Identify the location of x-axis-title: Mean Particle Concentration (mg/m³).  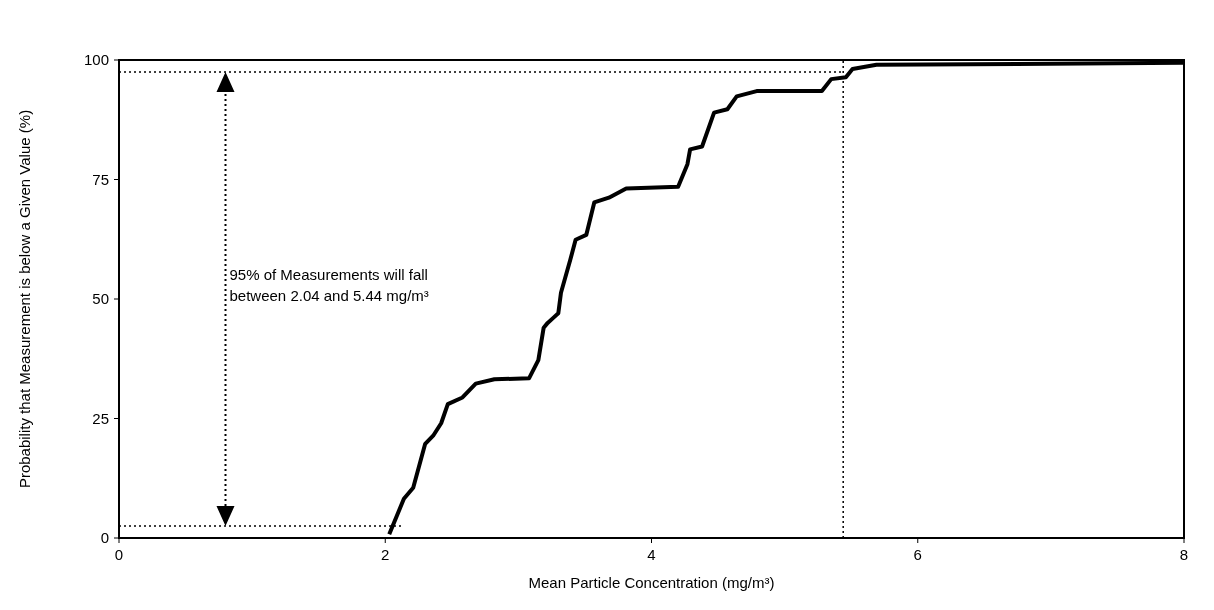
(651, 582).